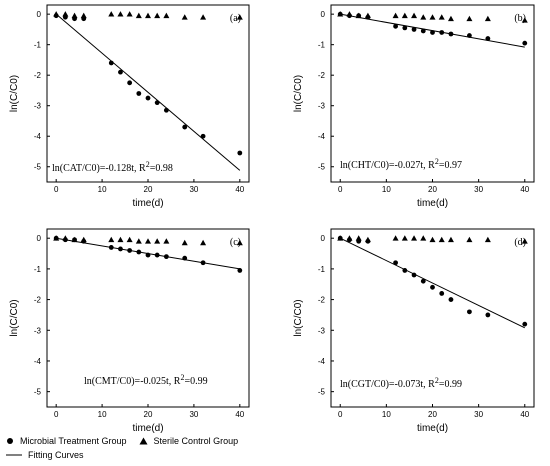  Describe the element at coordinates (450, 165) in the screenshot. I see `equation-part: =0.97` at that location.